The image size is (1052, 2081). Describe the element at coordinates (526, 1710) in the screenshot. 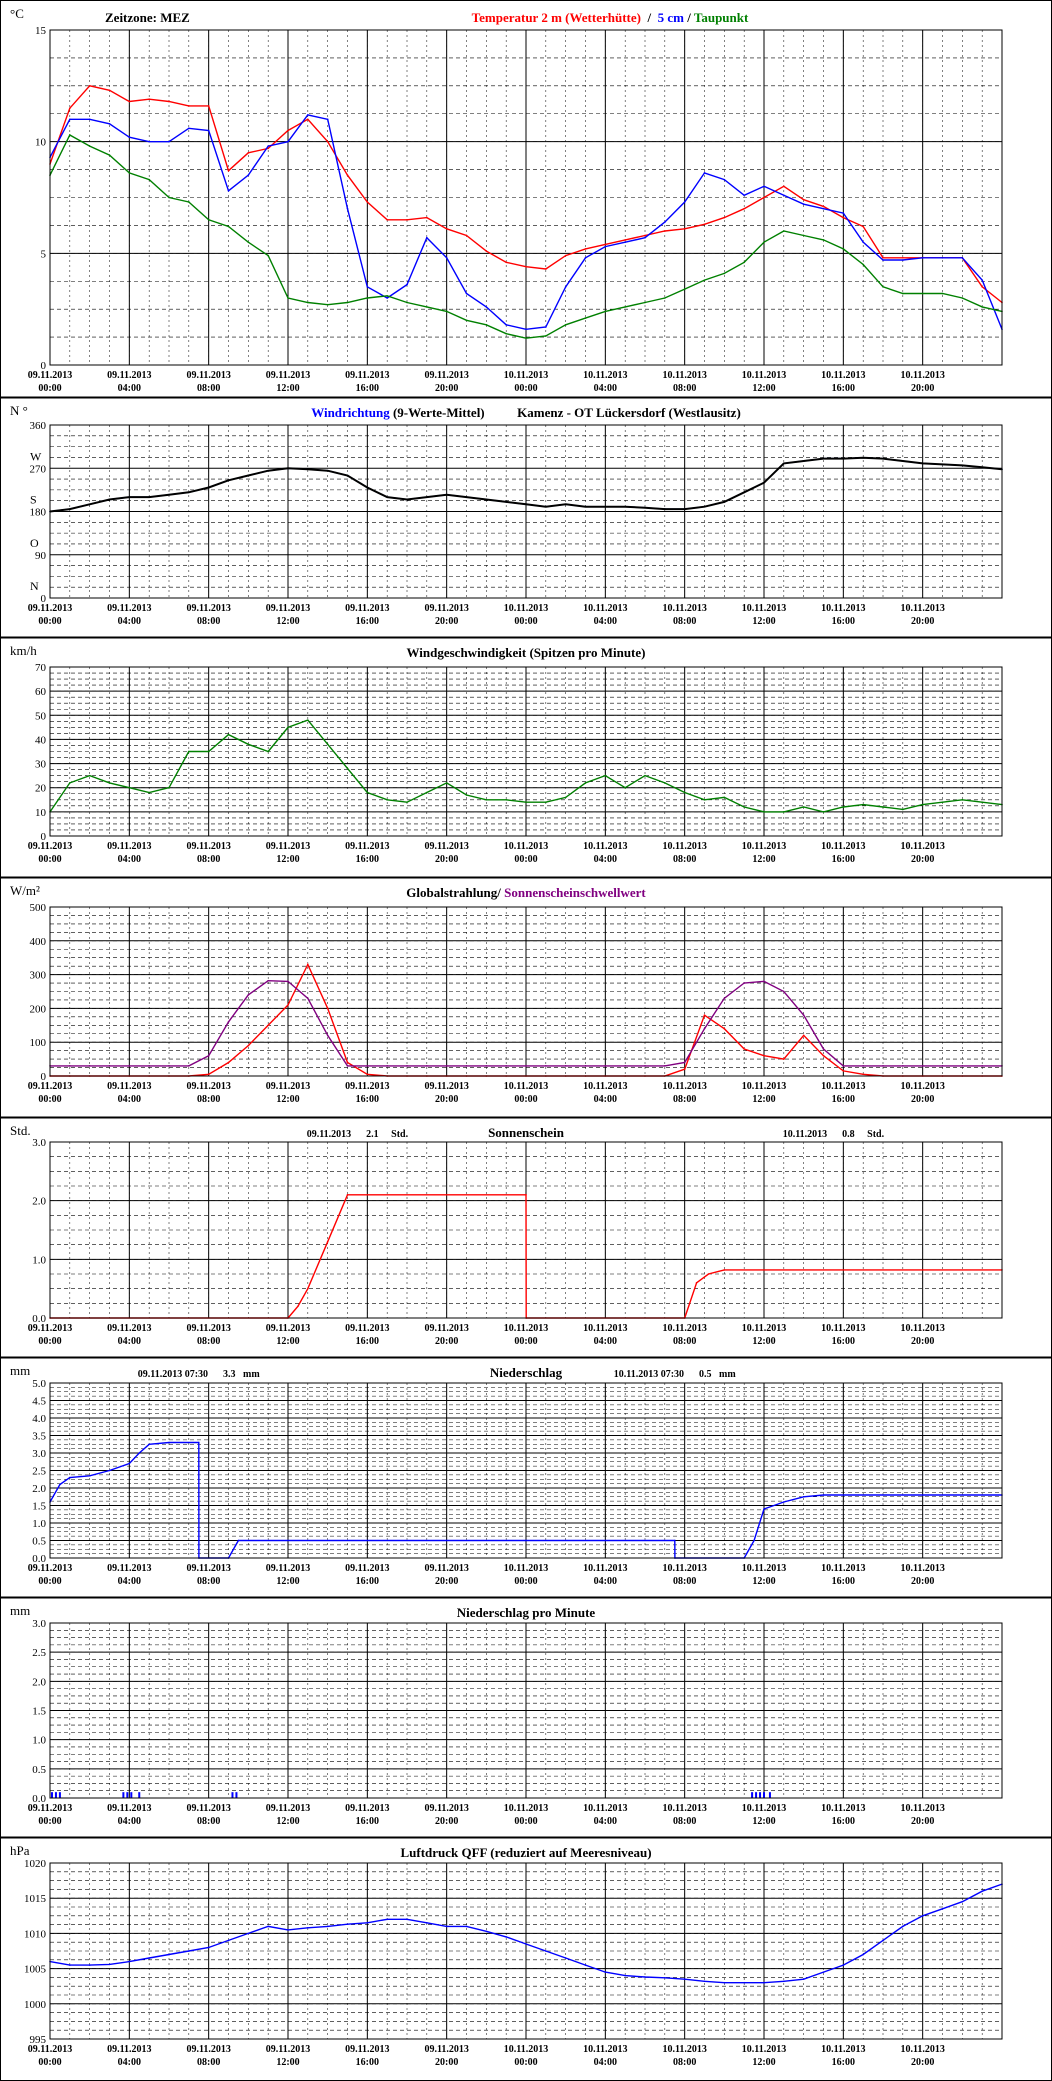

I see `plot-border` at that location.